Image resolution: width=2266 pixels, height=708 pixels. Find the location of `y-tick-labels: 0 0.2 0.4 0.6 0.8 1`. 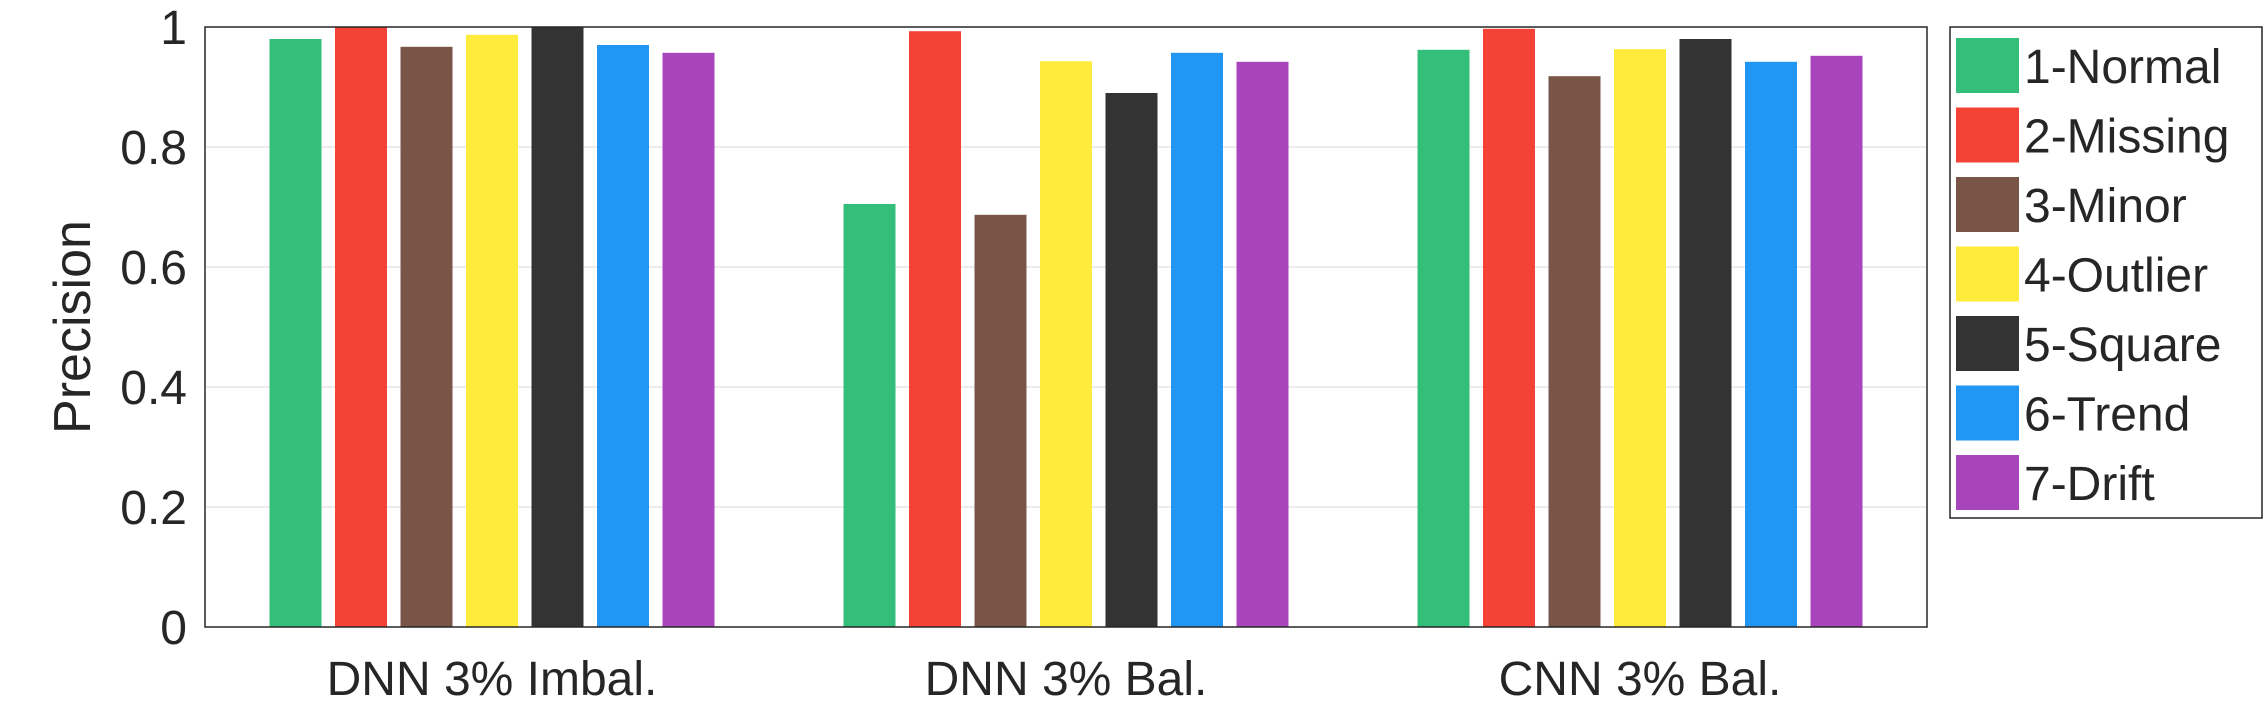

y-tick-labels: 0 0.2 0.4 0.6 0.8 1 is located at coordinates (153, 328).